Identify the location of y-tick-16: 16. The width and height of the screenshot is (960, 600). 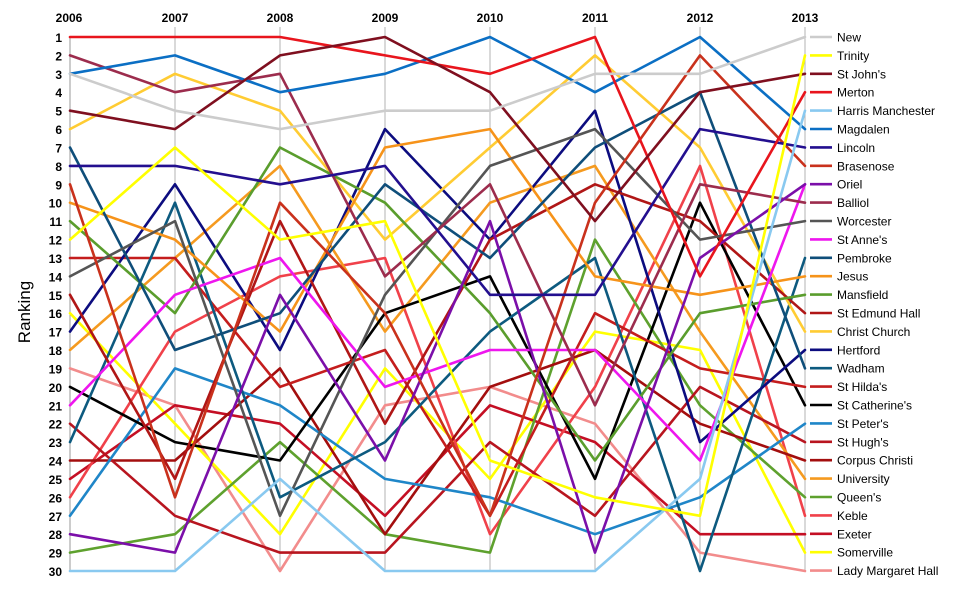
(56, 314).